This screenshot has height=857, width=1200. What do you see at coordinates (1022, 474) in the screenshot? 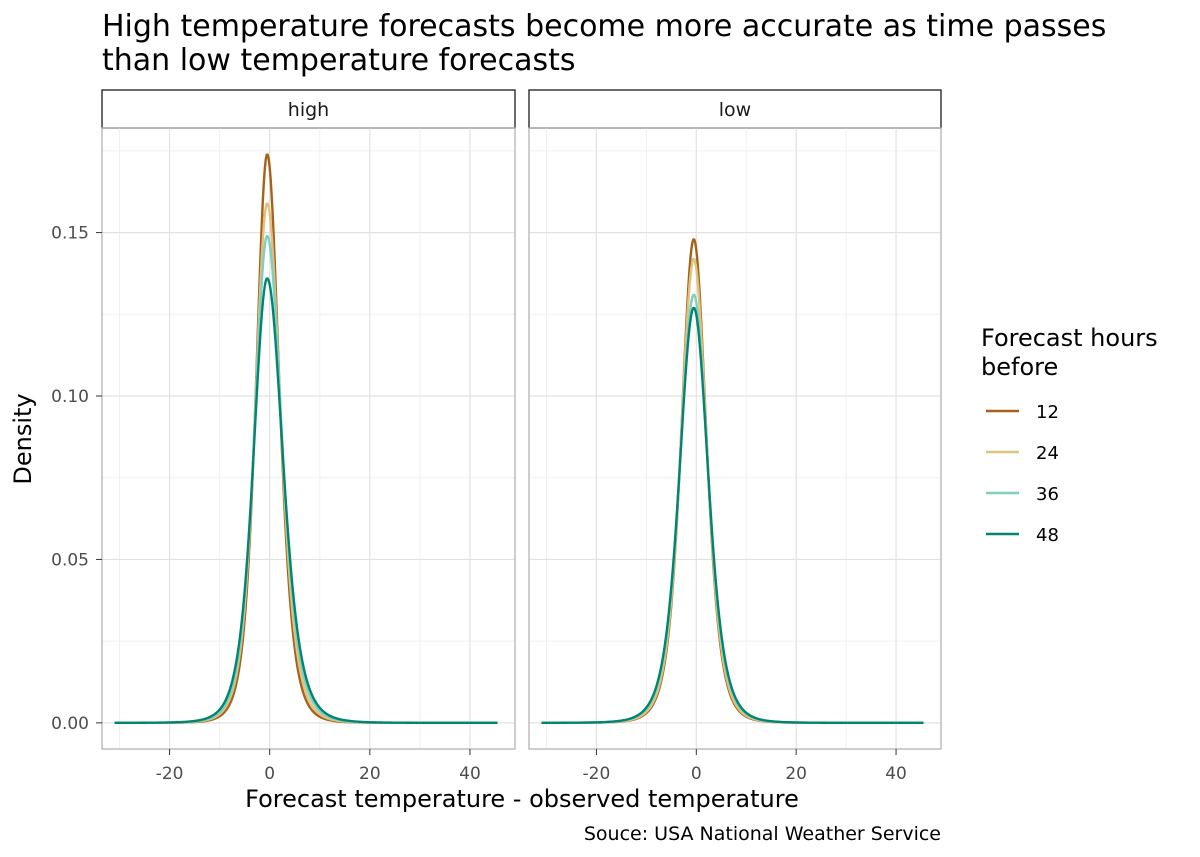
I see `legend-keys: 12 24 36 48` at bounding box center [1022, 474].